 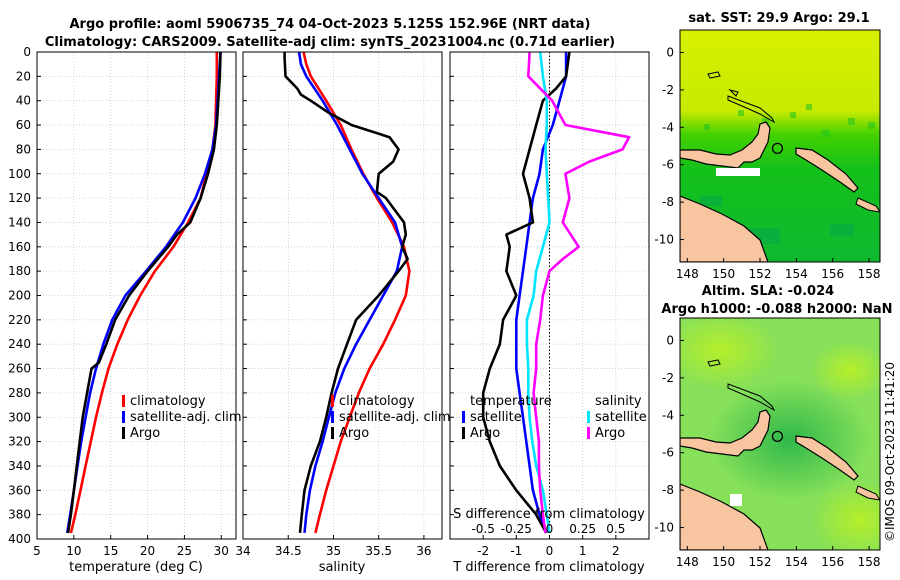 What do you see at coordinates (669, 146) in the screenshot?
I see `sst-map-y-ticks: 0 -2 -4 -6 -8 -10` at bounding box center [669, 146].